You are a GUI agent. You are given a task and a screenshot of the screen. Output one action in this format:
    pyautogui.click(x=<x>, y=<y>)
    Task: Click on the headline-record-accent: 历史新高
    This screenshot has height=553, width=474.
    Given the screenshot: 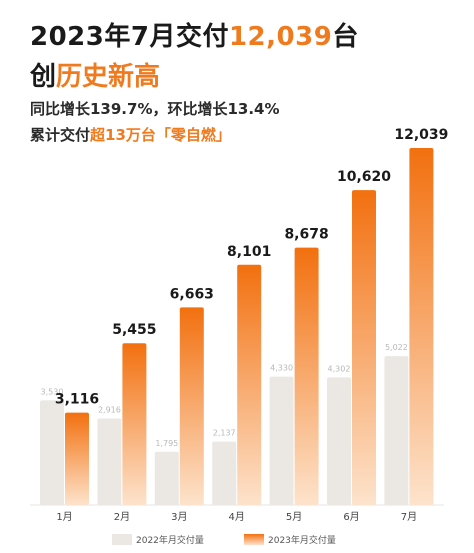 What is the action you would take?
    pyautogui.click(x=108, y=77)
    